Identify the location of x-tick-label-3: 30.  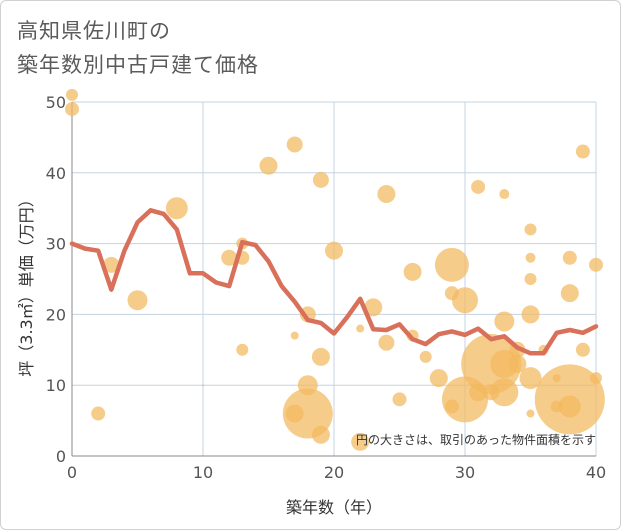
(465, 472).